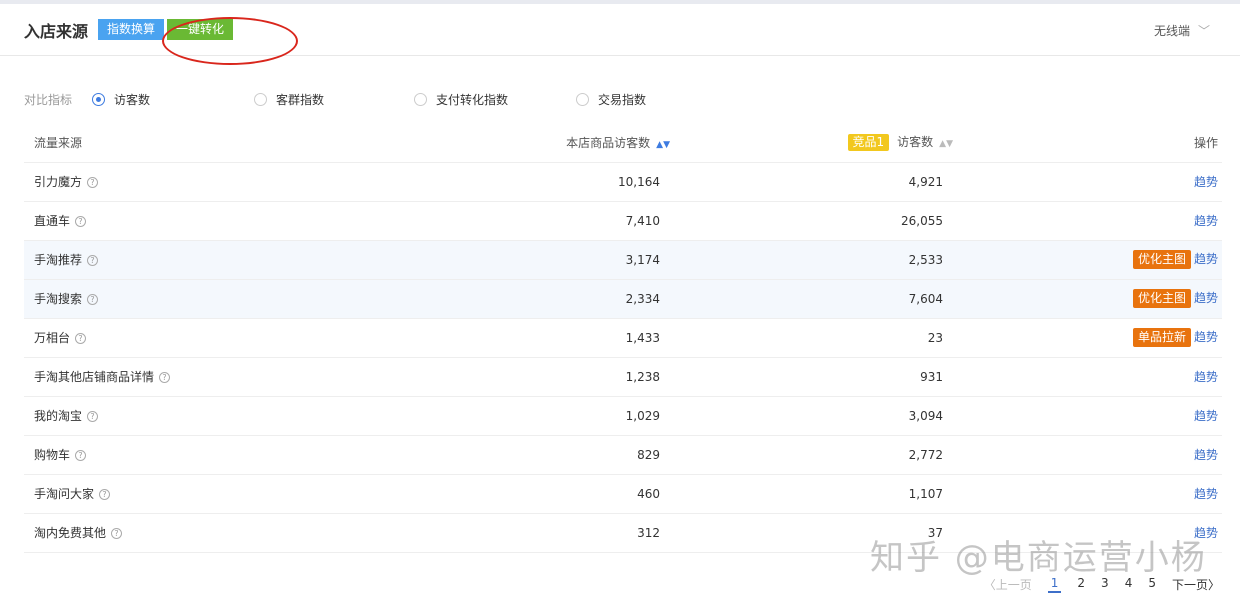  I want to click on own-visitors-cell: 312, so click(467, 533).